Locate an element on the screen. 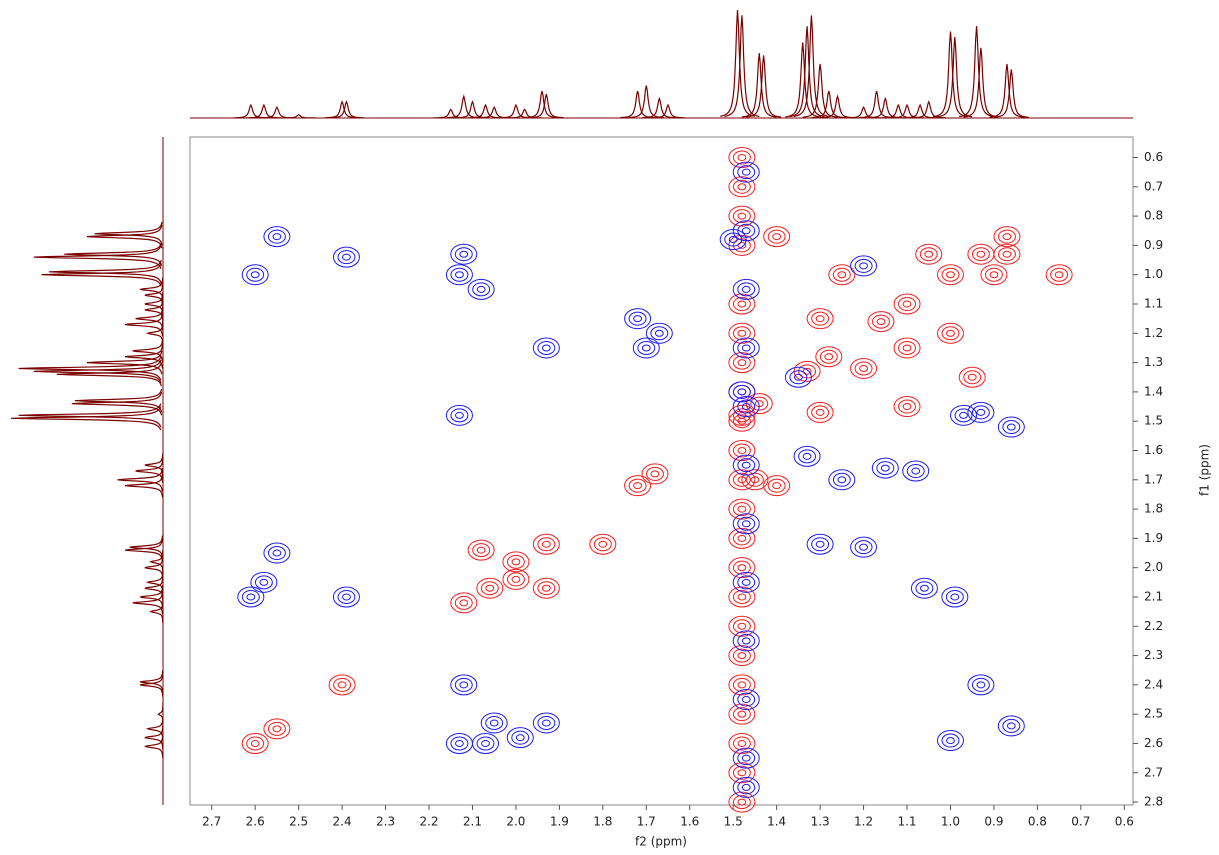  x-tick-label: 1.8 is located at coordinates (602, 822).